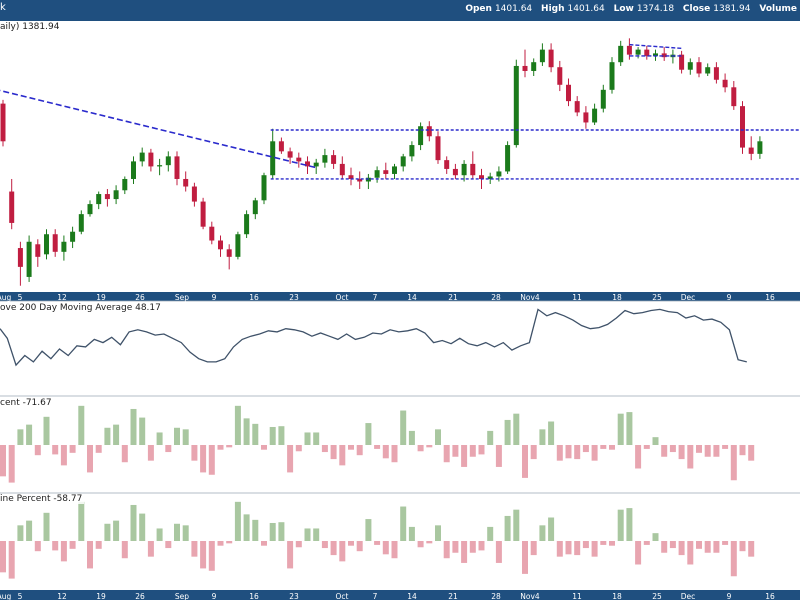  What do you see at coordinates (688, 297) in the screenshot?
I see `x-tick-label: Dec` at bounding box center [688, 297].